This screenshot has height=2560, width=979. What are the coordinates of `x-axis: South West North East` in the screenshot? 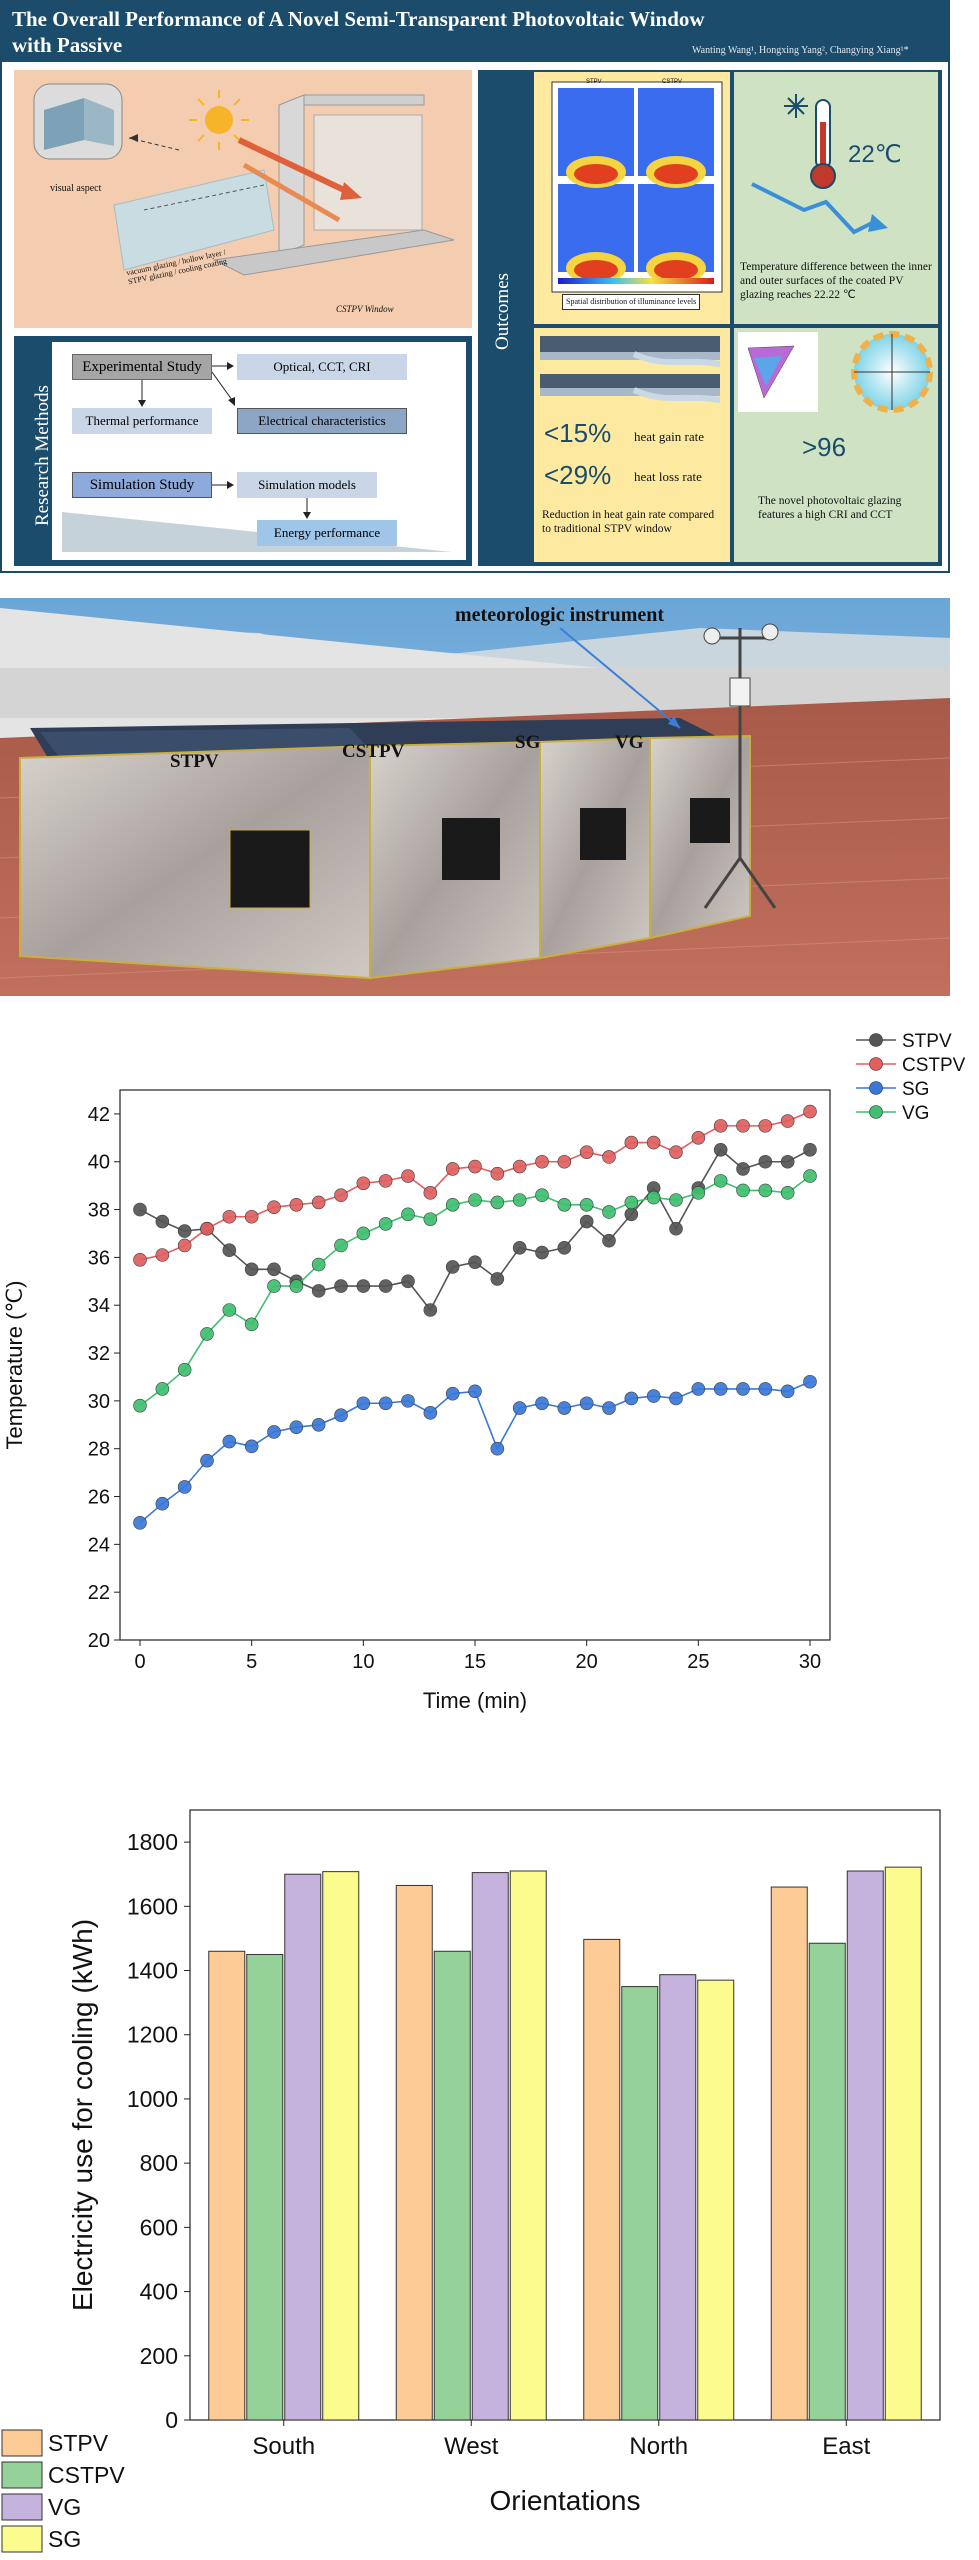 It's located at (561, 2440).